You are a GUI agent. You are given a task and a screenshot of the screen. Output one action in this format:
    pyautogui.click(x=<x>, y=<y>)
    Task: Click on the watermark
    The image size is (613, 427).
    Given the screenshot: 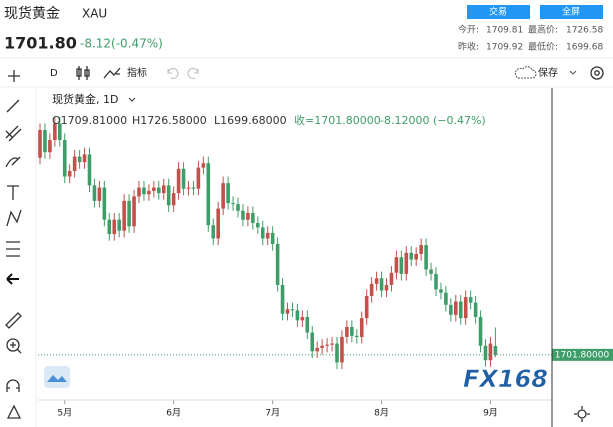 What is the action you would take?
    pyautogui.click(x=57, y=377)
    